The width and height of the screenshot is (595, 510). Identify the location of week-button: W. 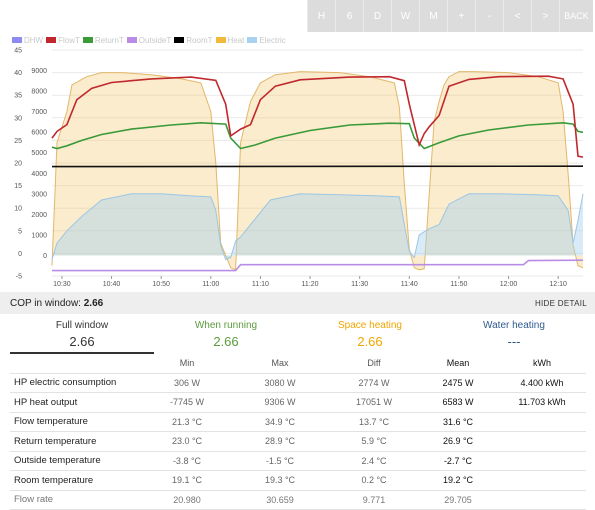
(405, 16).